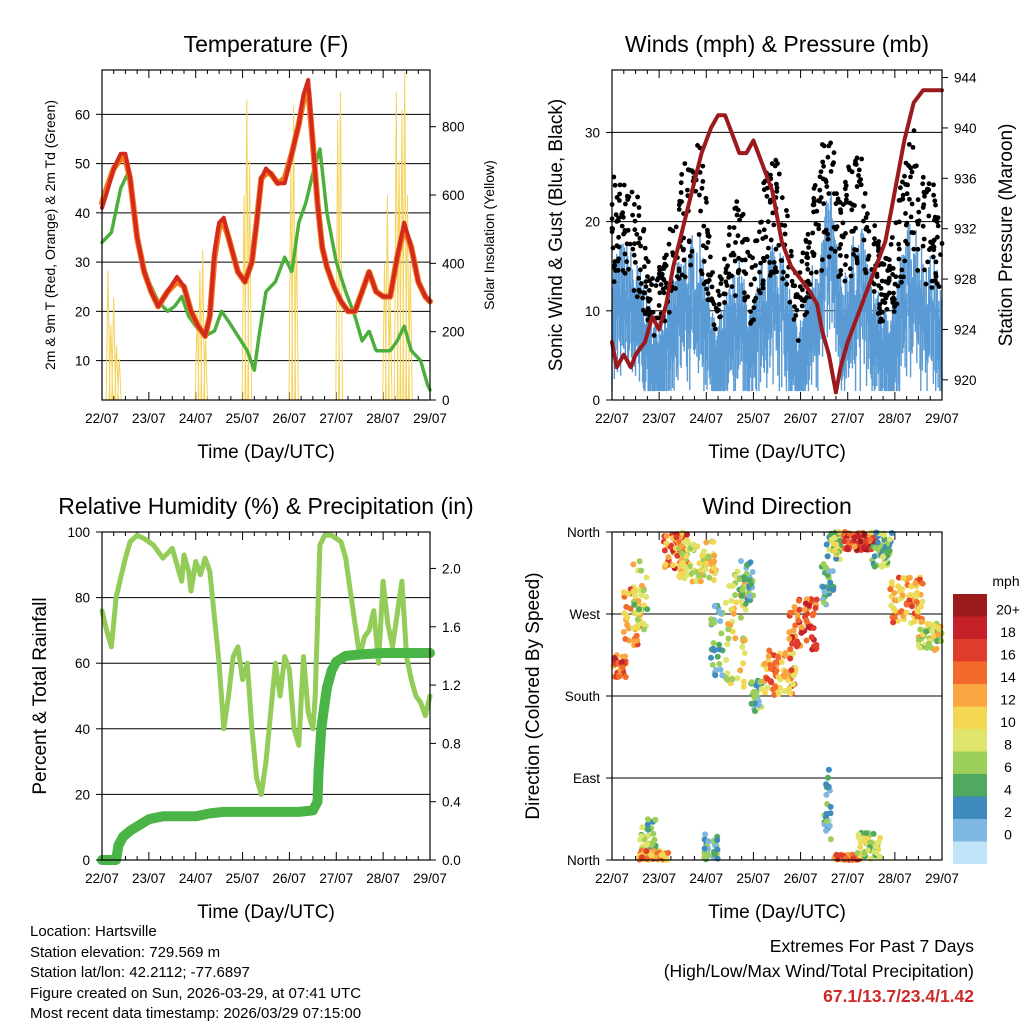 This screenshot has height=1025, width=1024. I want to click on humidity-y2tick-label: 1.6, so click(451, 627).